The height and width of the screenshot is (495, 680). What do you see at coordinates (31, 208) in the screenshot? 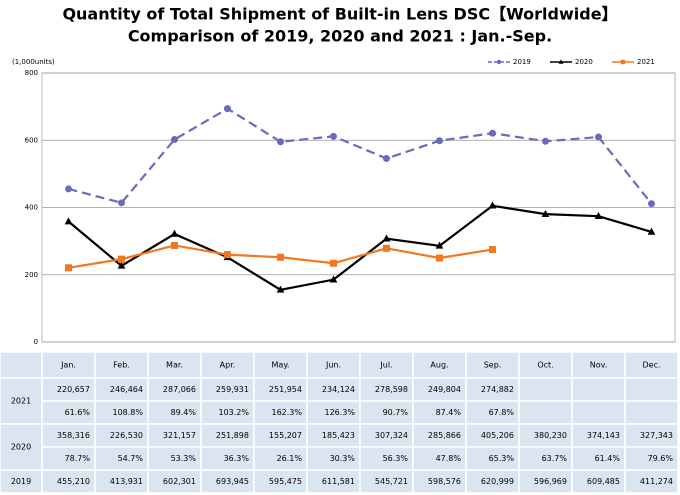
I see `y-tick-label: 400` at bounding box center [31, 208].